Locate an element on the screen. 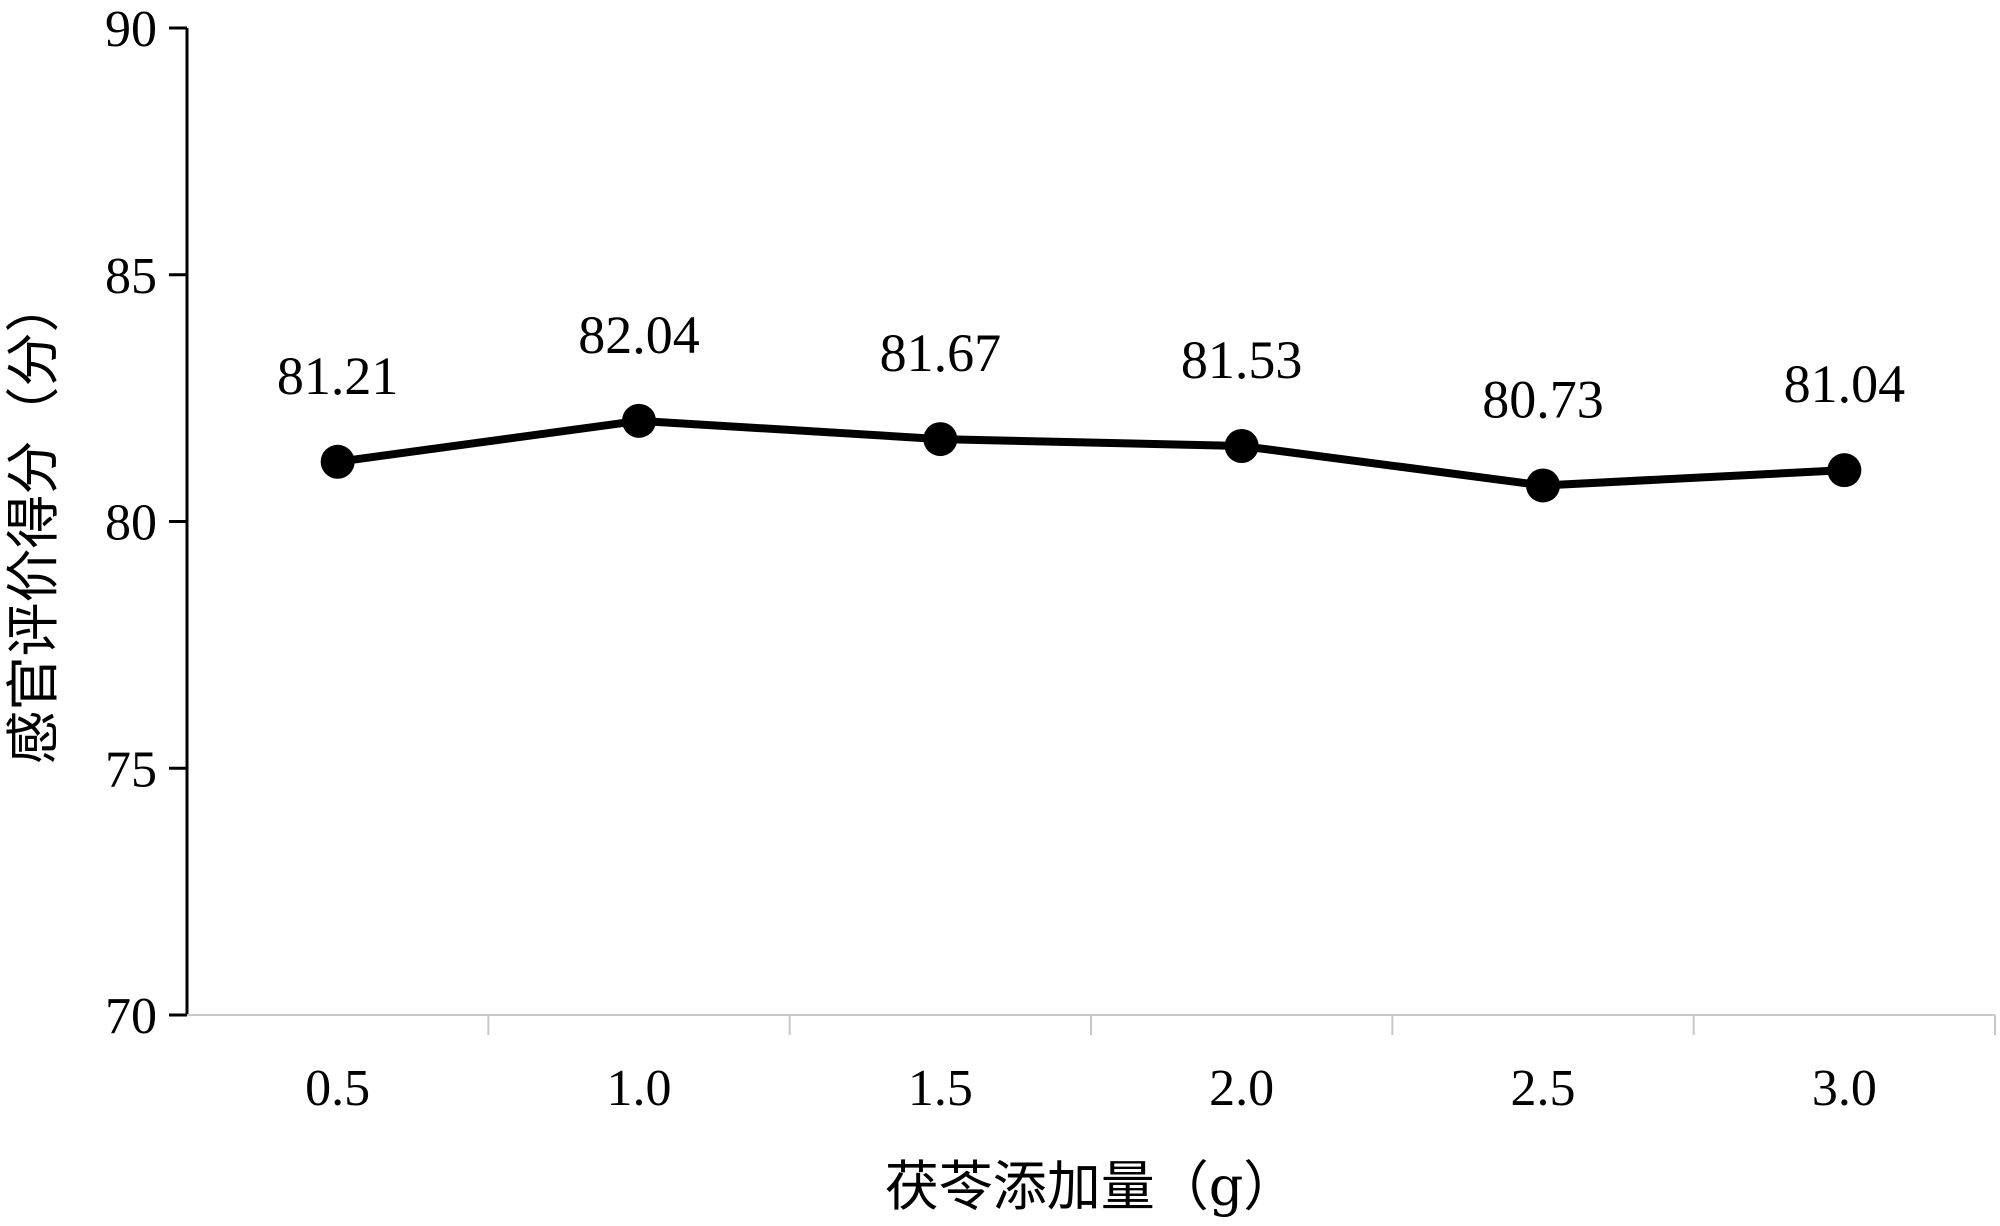 The image size is (2000, 1226). x-tick-label: 1.0 is located at coordinates (639, 1088).